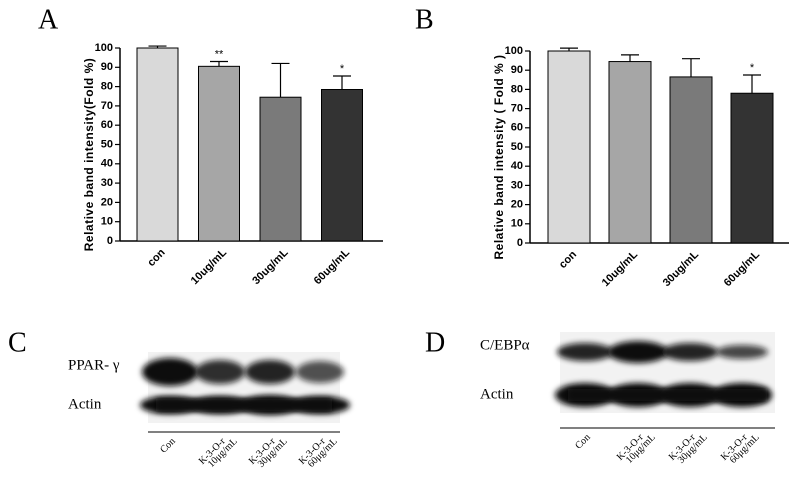 The height and width of the screenshot is (497, 789). I want to click on panel-label: D, so click(435, 342).